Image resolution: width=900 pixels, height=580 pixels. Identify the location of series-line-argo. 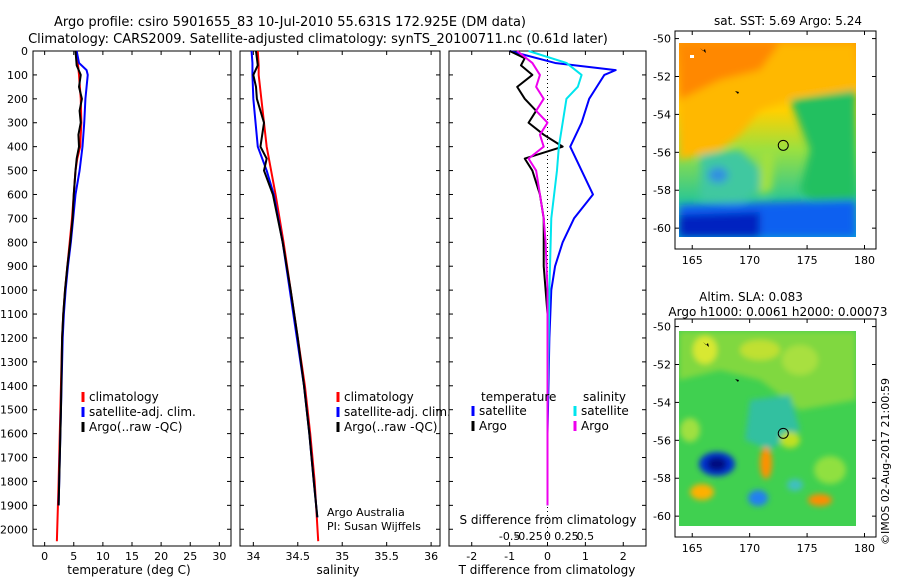
(70, 278).